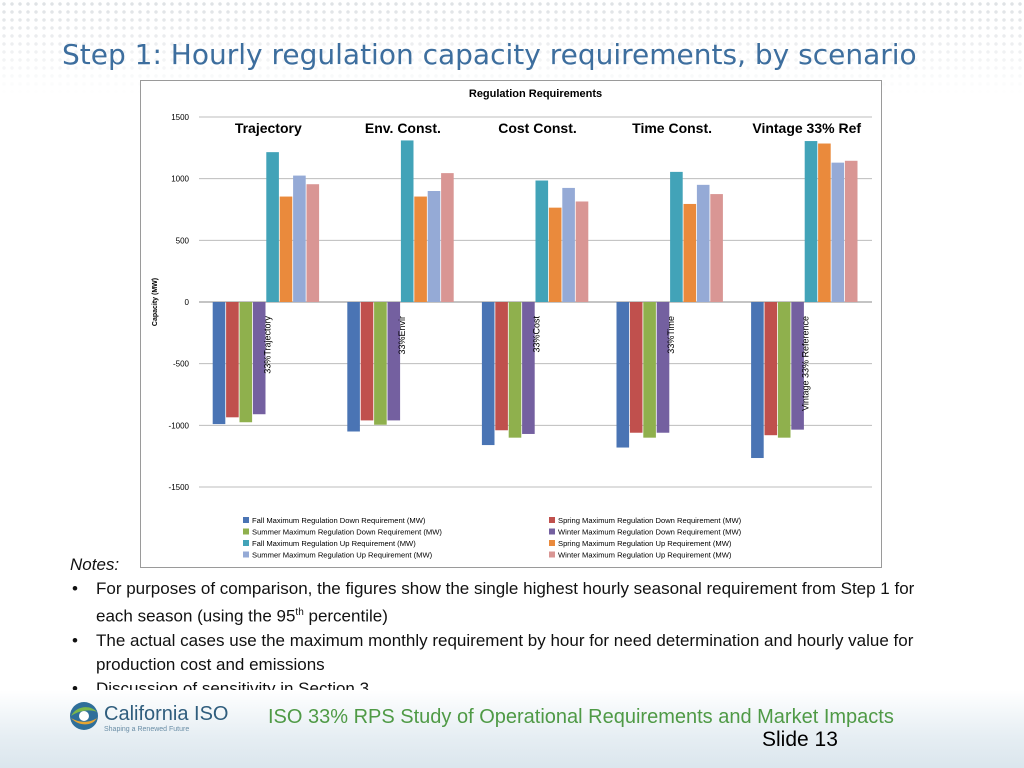  Describe the element at coordinates (95, 564) in the screenshot. I see `notes-label: Notes:` at that location.